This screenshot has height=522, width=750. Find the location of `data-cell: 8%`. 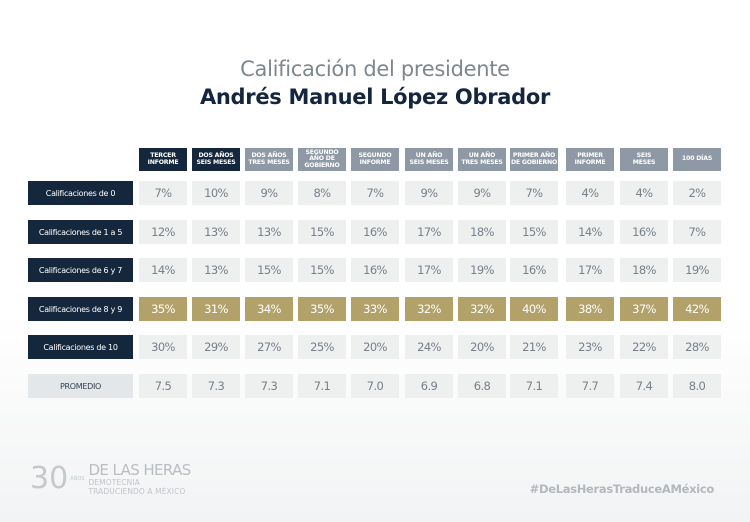

data-cell: 8% is located at coordinates (322, 193).